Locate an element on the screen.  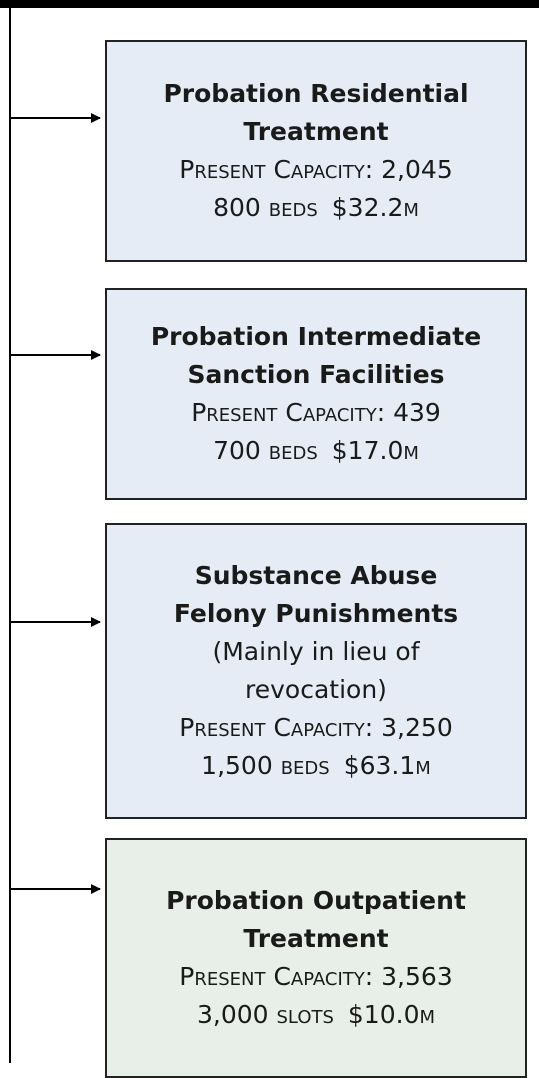
node-note: (Mainly in lieu of is located at coordinates (316, 651).